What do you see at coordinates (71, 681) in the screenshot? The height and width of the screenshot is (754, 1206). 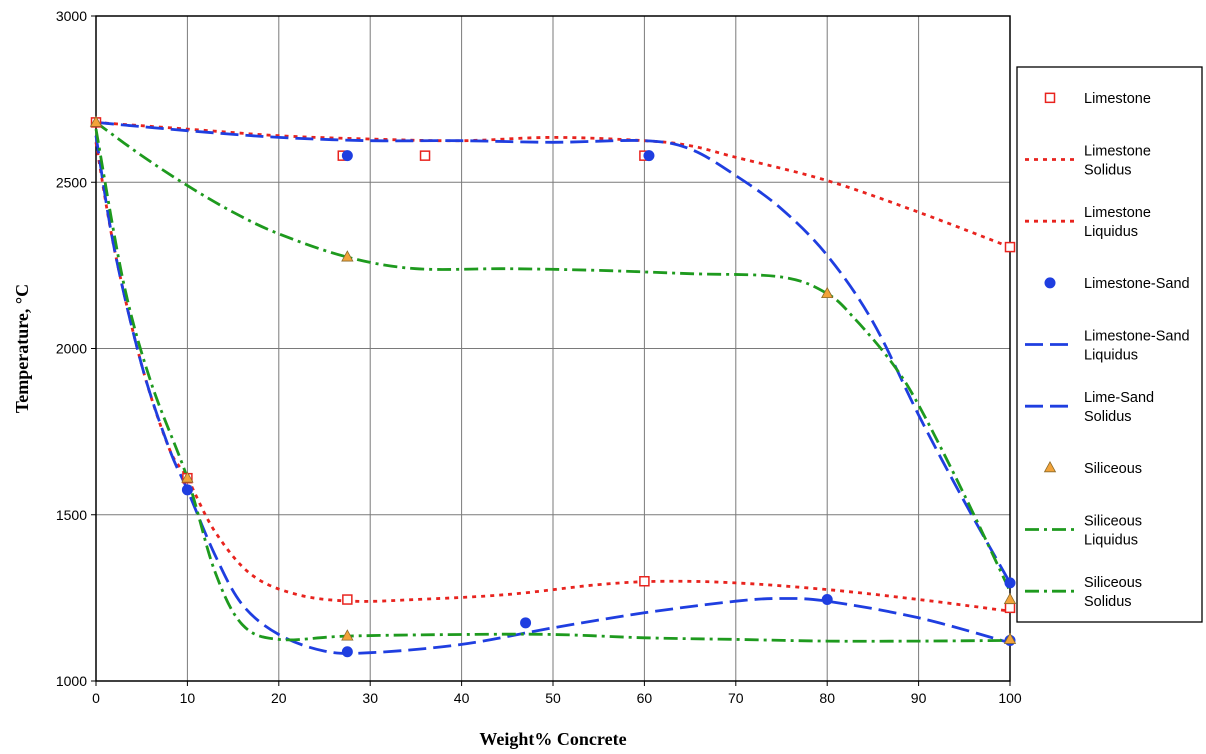 I see `y-tick-label: 1000` at bounding box center [71, 681].